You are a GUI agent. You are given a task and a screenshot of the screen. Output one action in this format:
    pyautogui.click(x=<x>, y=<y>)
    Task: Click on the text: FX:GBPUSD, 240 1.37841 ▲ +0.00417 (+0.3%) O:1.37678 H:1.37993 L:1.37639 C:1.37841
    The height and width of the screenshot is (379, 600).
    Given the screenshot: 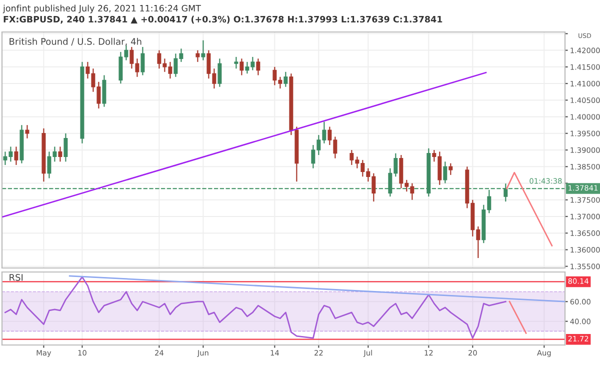 What is the action you would take?
    pyautogui.click(x=223, y=20)
    